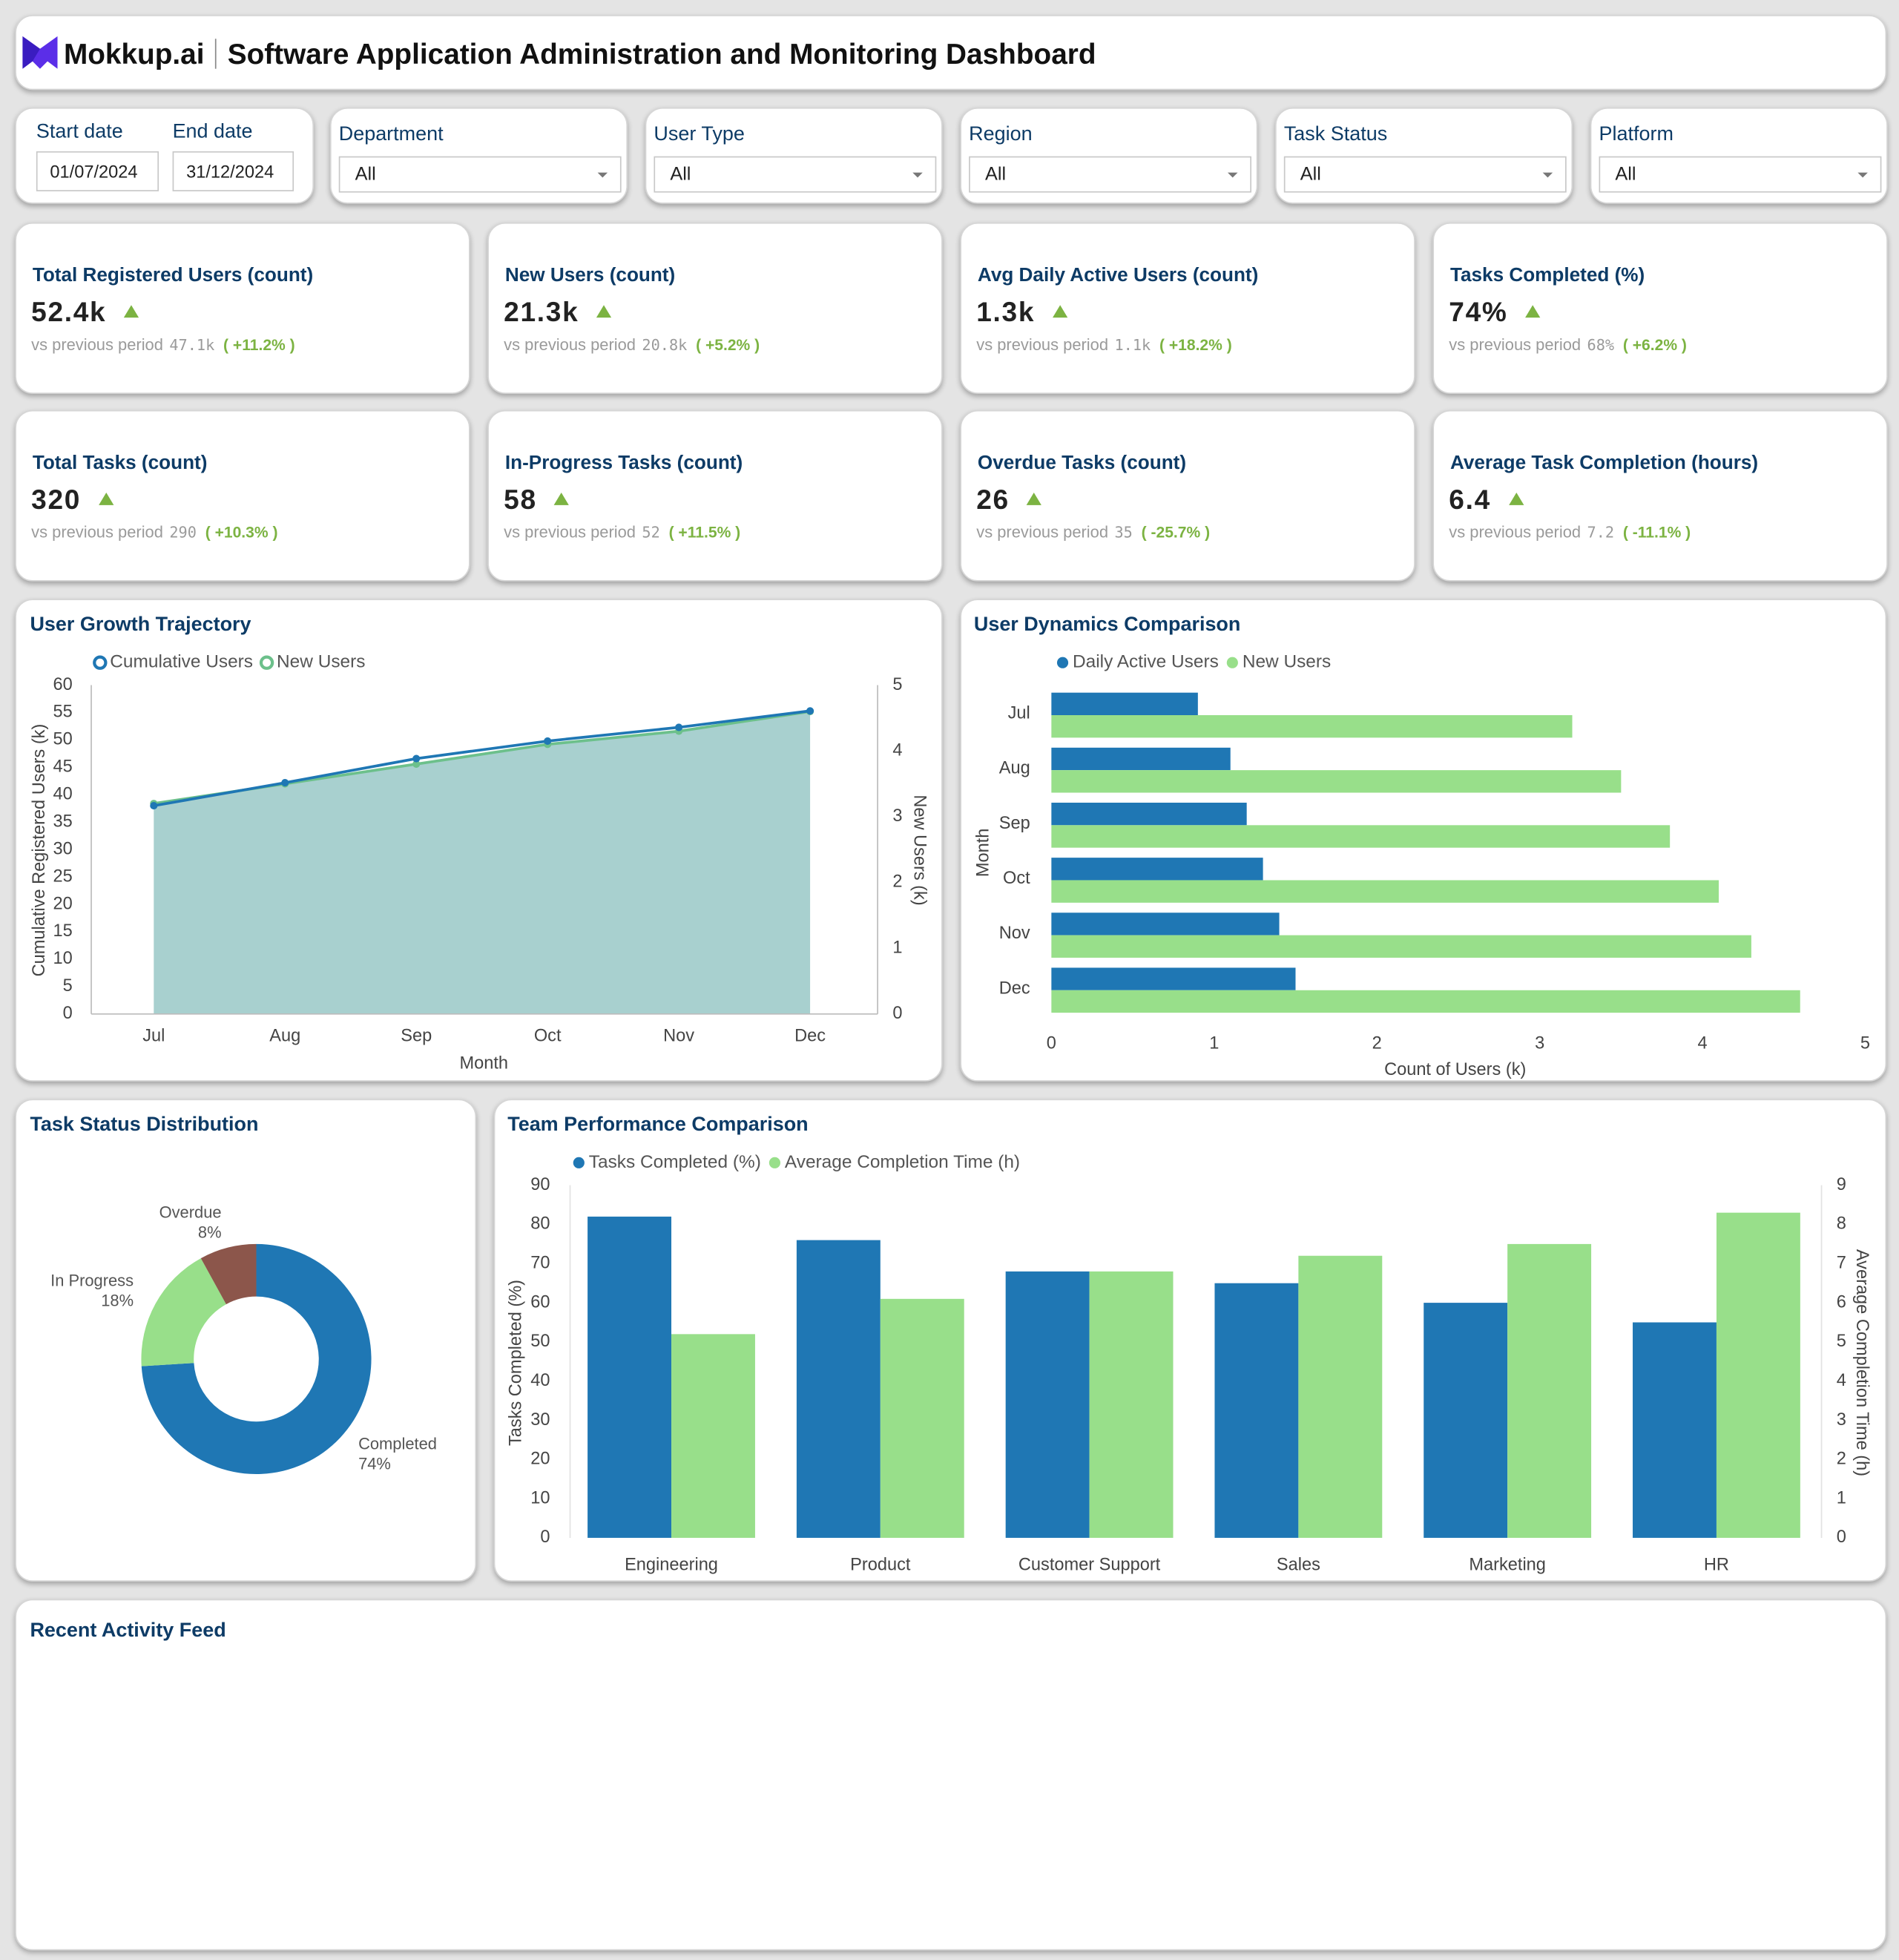 The height and width of the screenshot is (1960, 1899). What do you see at coordinates (1547, 275) in the screenshot?
I see `kpi-title: Tasks Completed (%)` at bounding box center [1547, 275].